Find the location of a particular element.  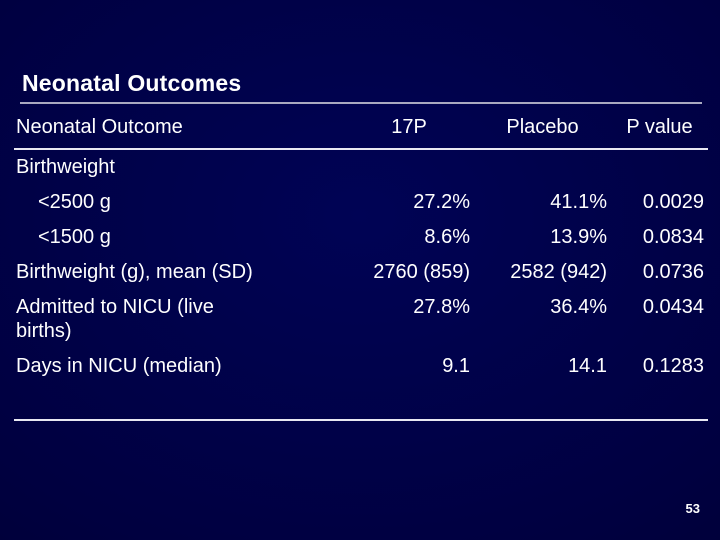

cell-17p: 27.8% is located at coordinates (441, 307).